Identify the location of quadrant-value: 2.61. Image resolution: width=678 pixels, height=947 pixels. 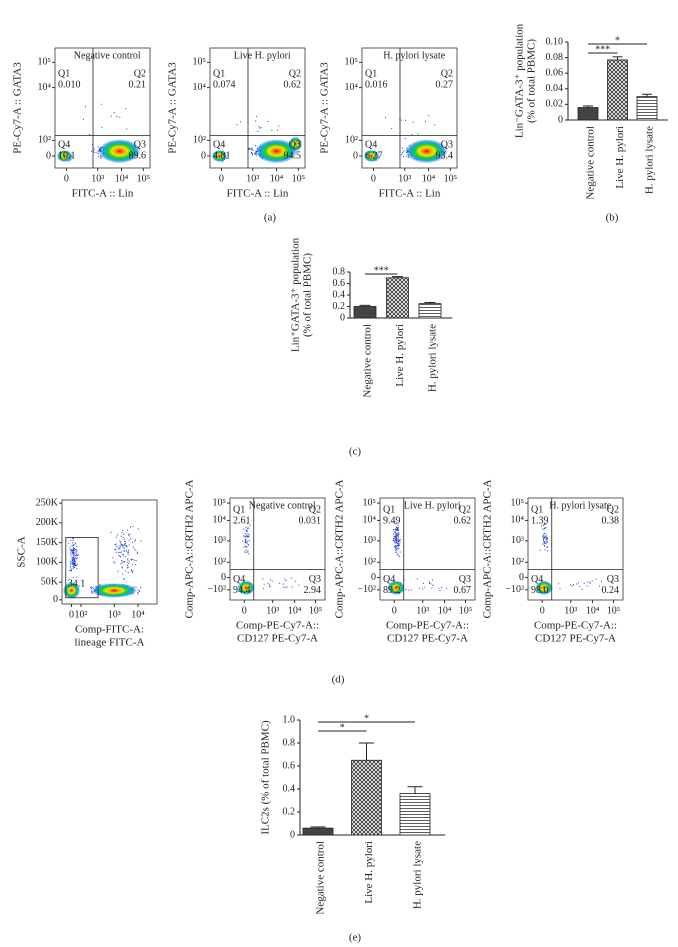
(242, 521).